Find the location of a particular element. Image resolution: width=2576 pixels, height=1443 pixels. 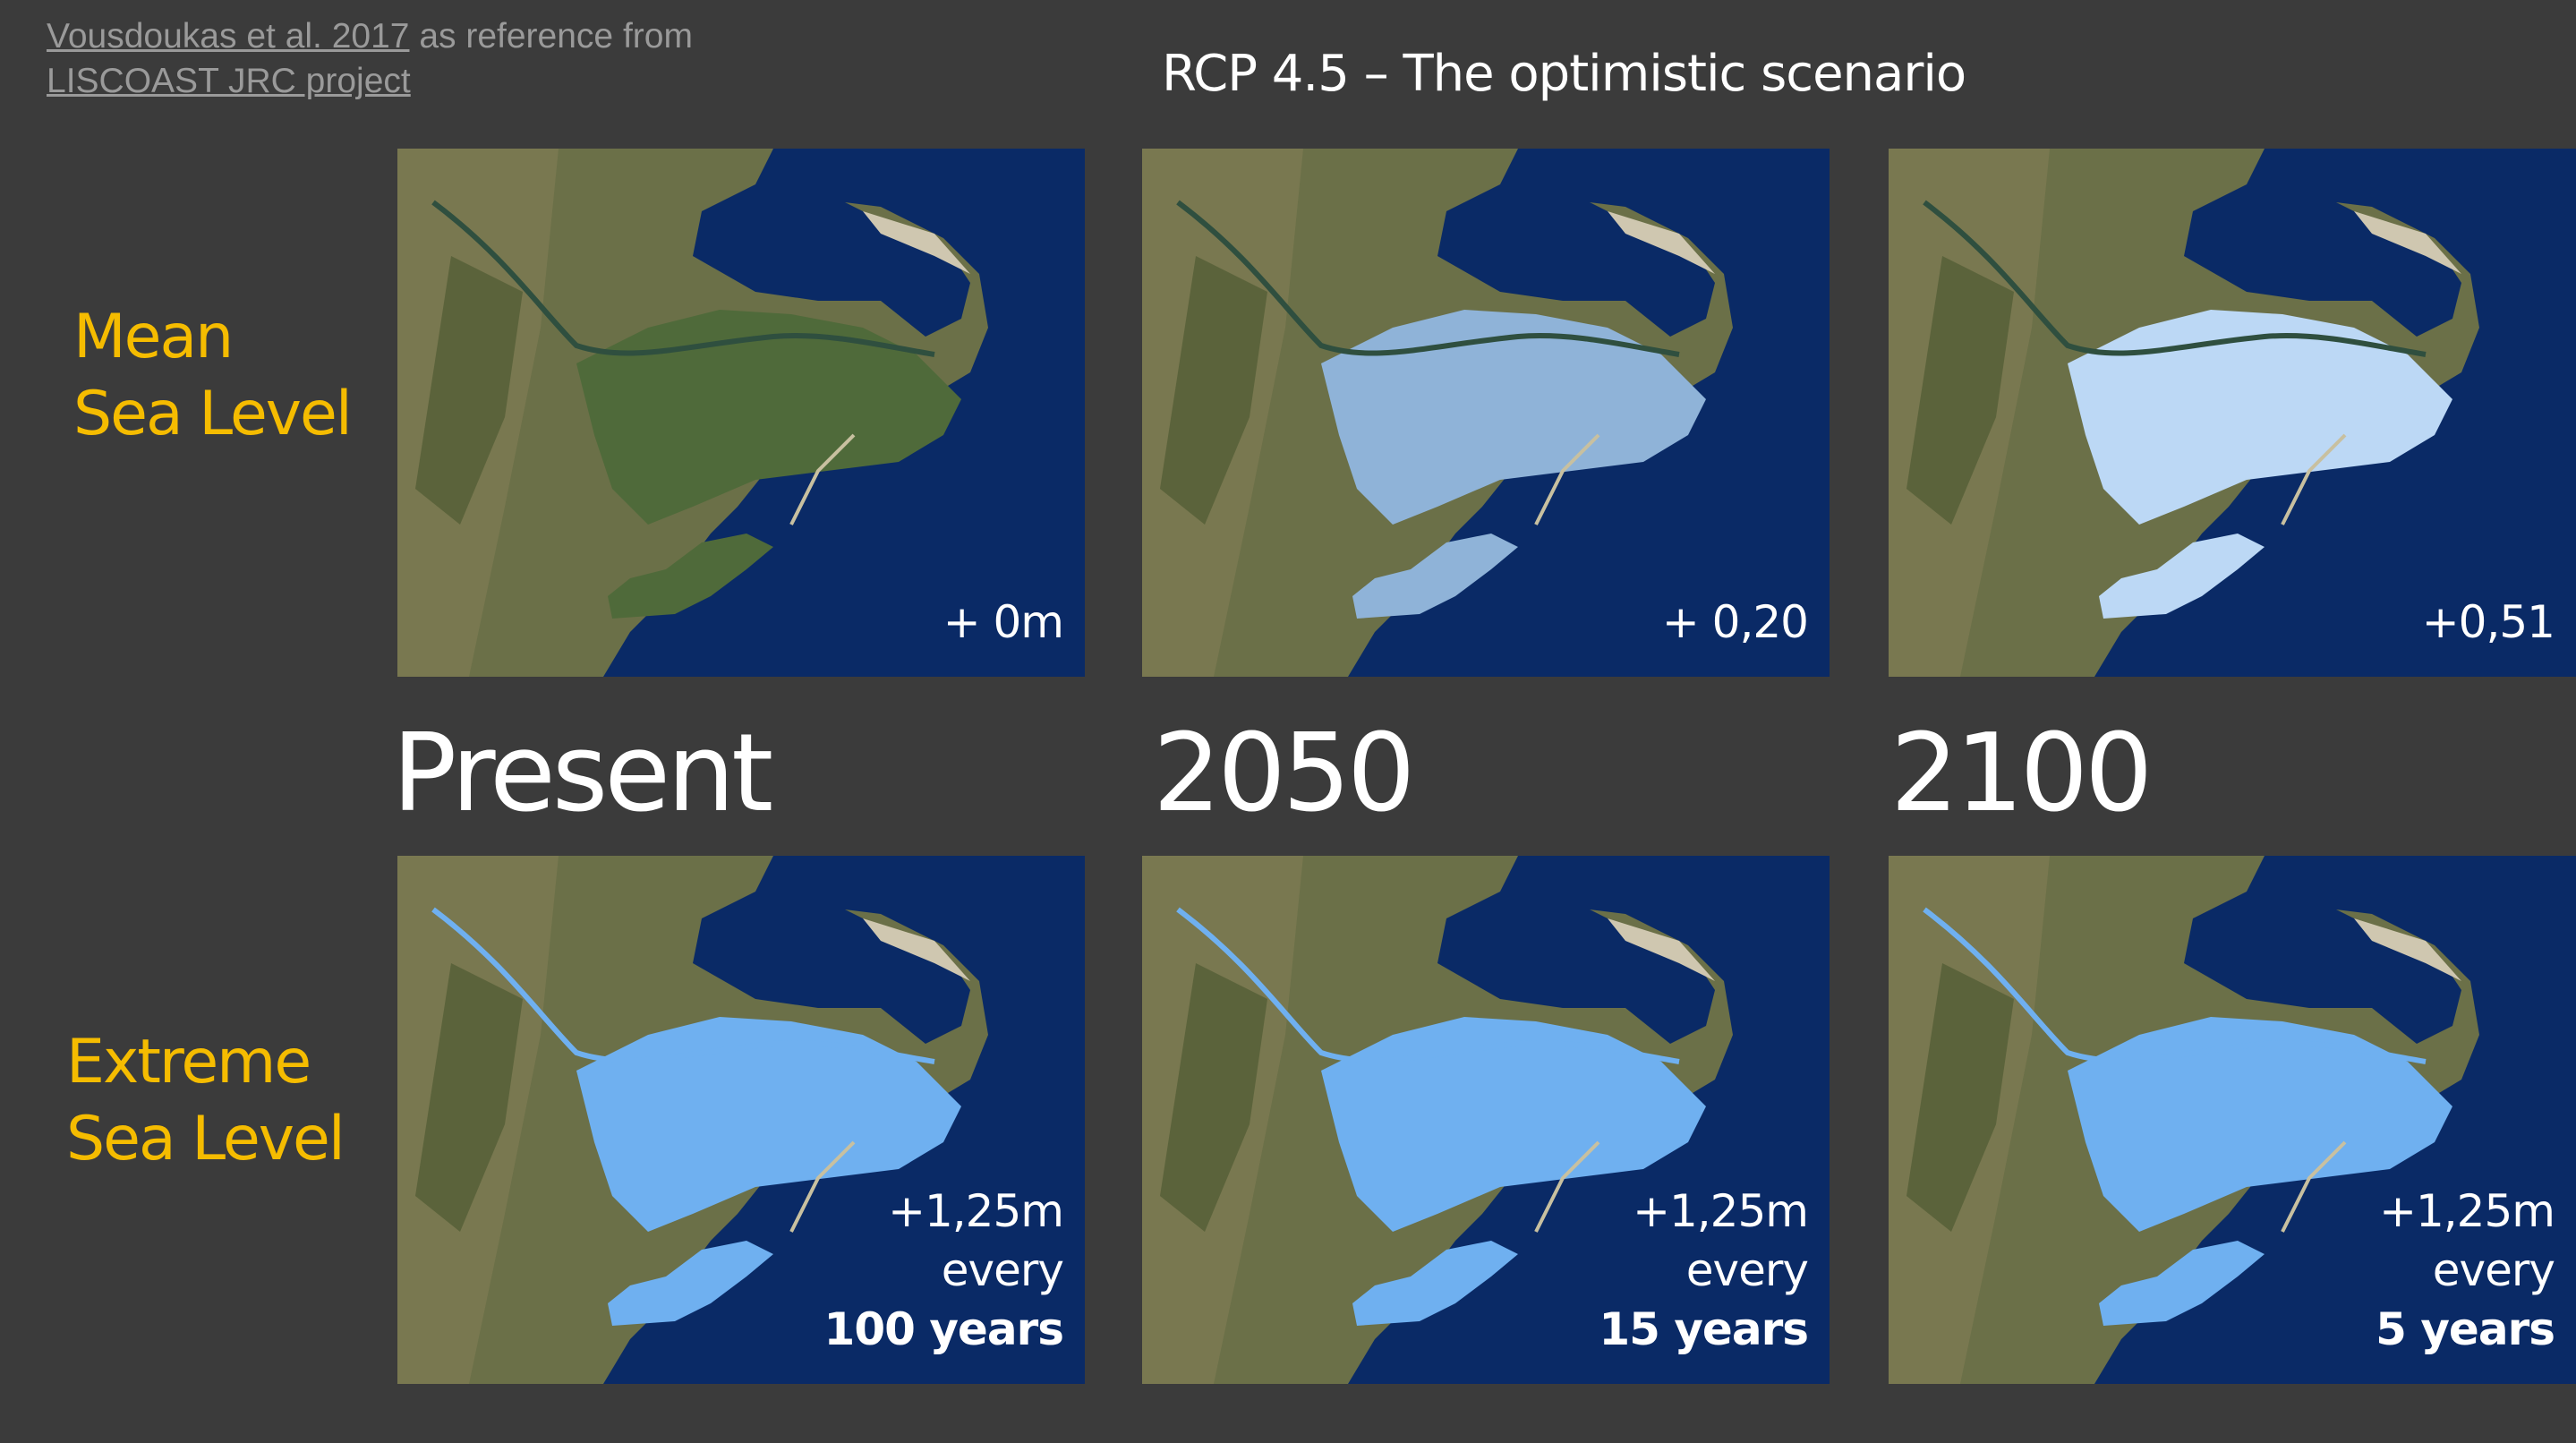

row-label-extreme-line2: Sea Level is located at coordinates (205, 1139).